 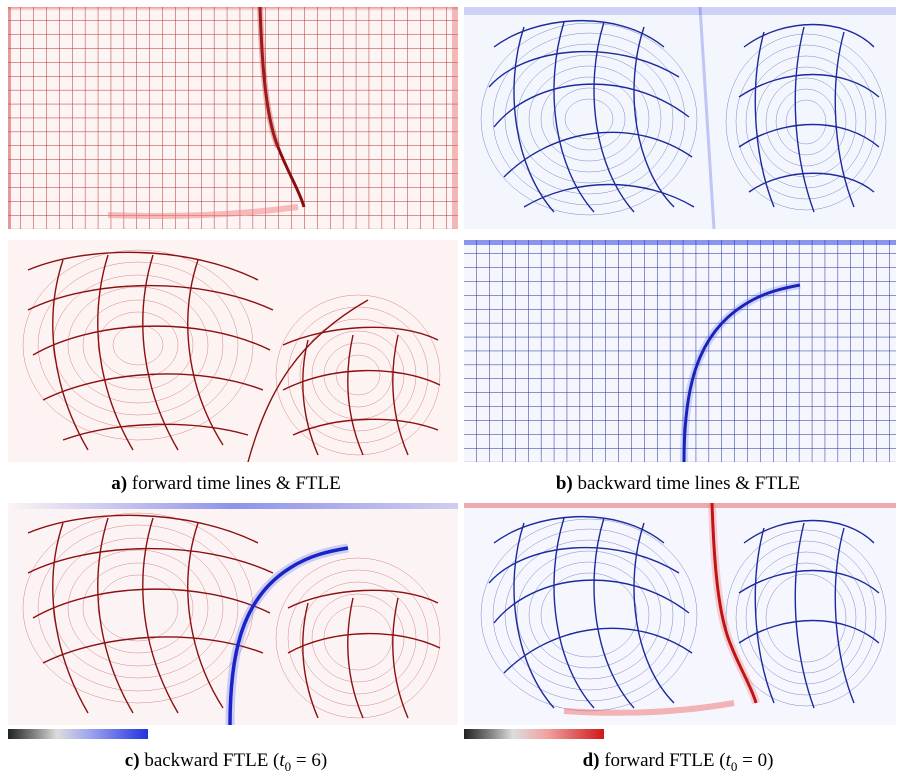 What do you see at coordinates (534, 734) in the screenshot?
I see `colorbar-forward` at bounding box center [534, 734].